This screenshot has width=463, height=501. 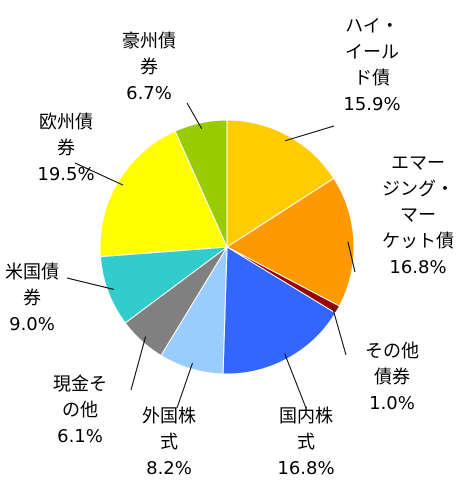 I want to click on slice-name-label: マー, so click(x=418, y=215).